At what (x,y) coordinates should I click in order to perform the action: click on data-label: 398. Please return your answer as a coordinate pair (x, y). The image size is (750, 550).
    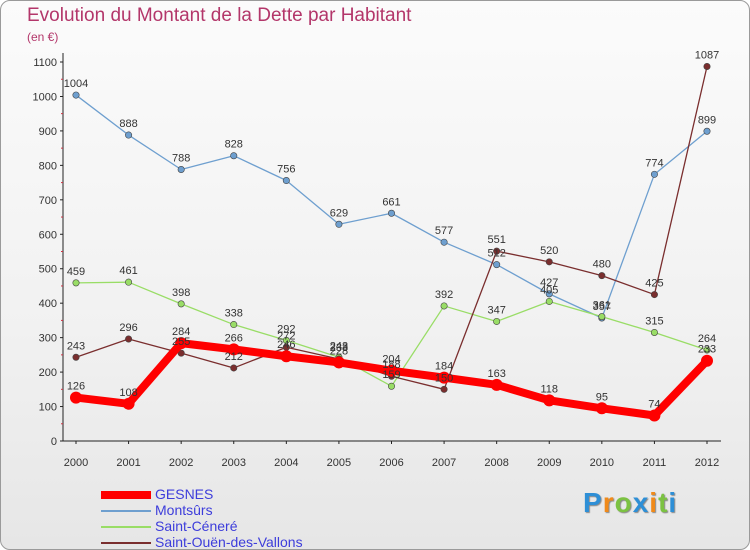
    Looking at the image, I should click on (181, 293).